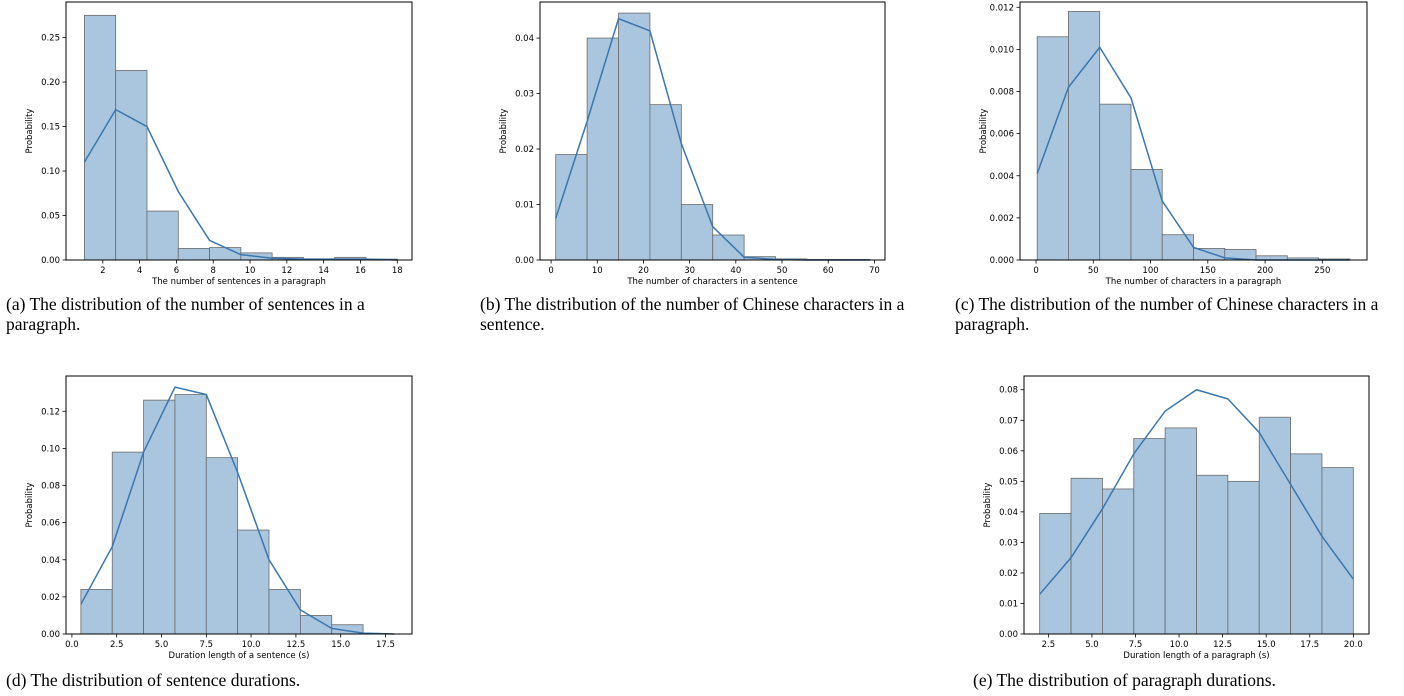 The width and height of the screenshot is (1404, 696). Describe the element at coordinates (176, 271) in the screenshot. I see `x-tick-label: 6` at that location.